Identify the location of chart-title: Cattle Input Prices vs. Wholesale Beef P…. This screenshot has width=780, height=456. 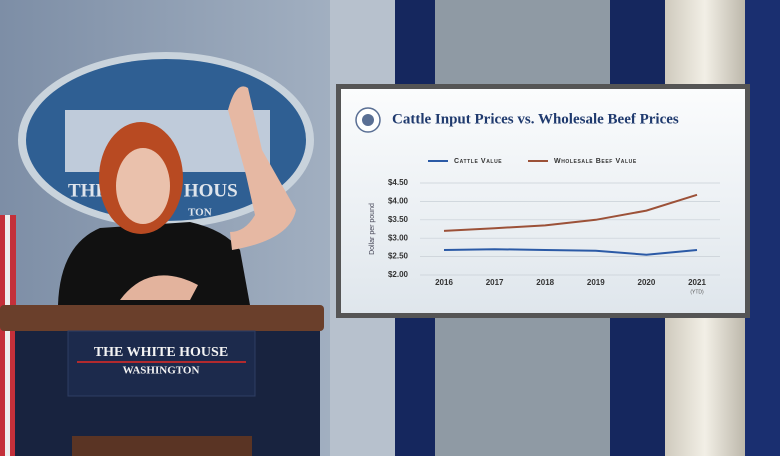
(535, 119).